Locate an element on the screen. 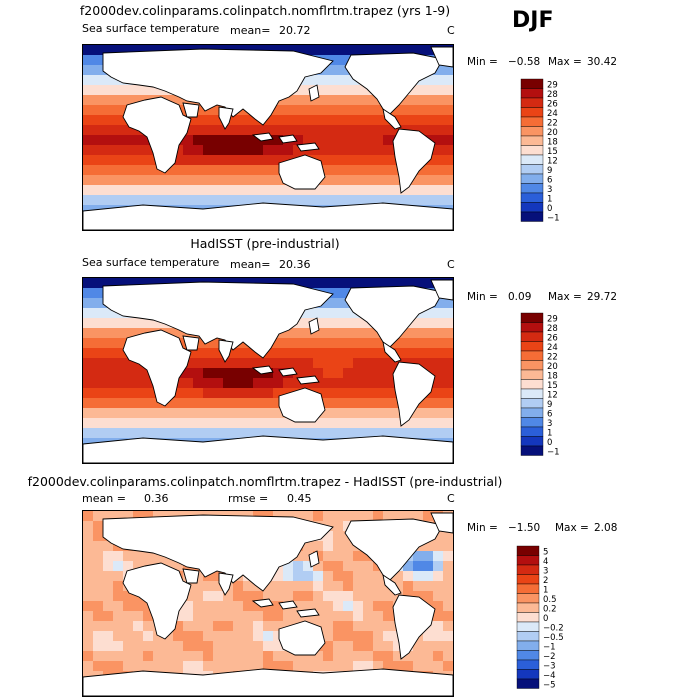 Image resolution: width=700 pixels, height=700 pixels. colorbar-tick-label: 28 is located at coordinates (552, 95).